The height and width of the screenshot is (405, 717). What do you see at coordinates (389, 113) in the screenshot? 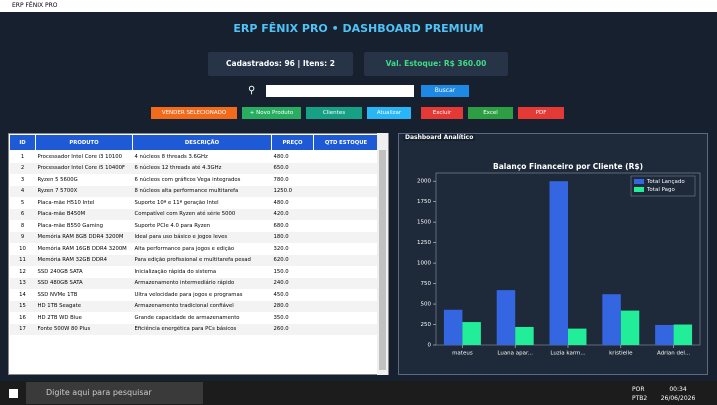
I see `toolbar-button: Atualizar` at bounding box center [389, 113].